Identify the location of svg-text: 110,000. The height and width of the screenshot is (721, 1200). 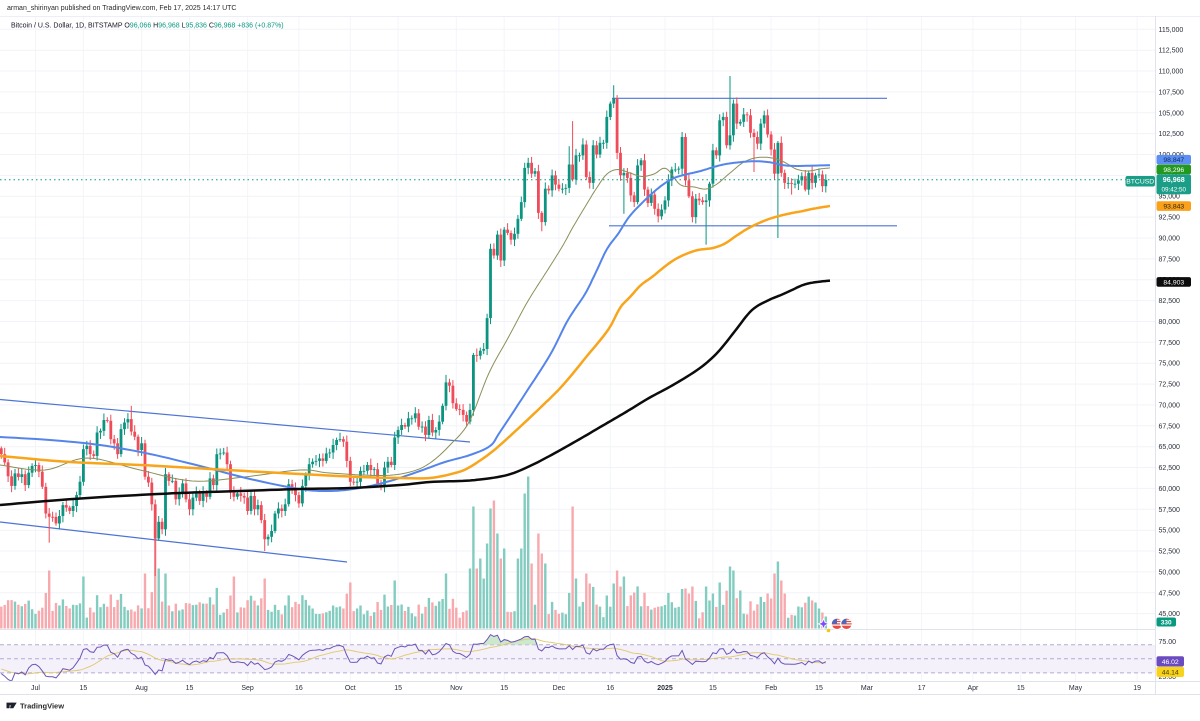
(1171, 72).